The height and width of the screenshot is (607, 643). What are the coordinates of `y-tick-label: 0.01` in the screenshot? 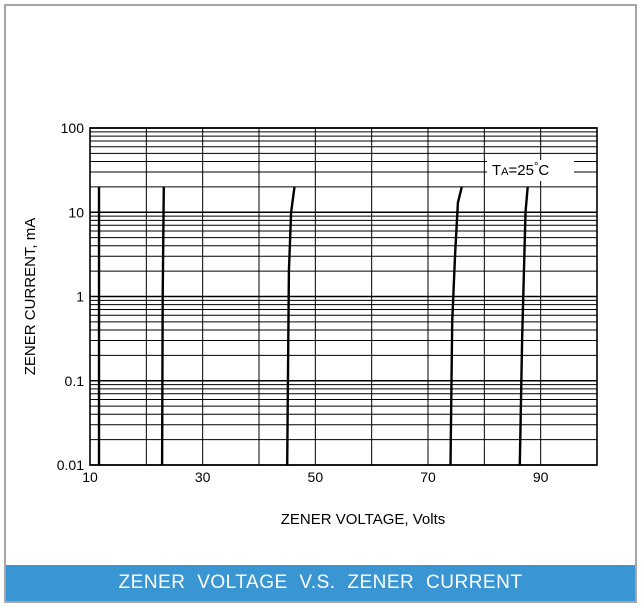 It's located at (70, 465).